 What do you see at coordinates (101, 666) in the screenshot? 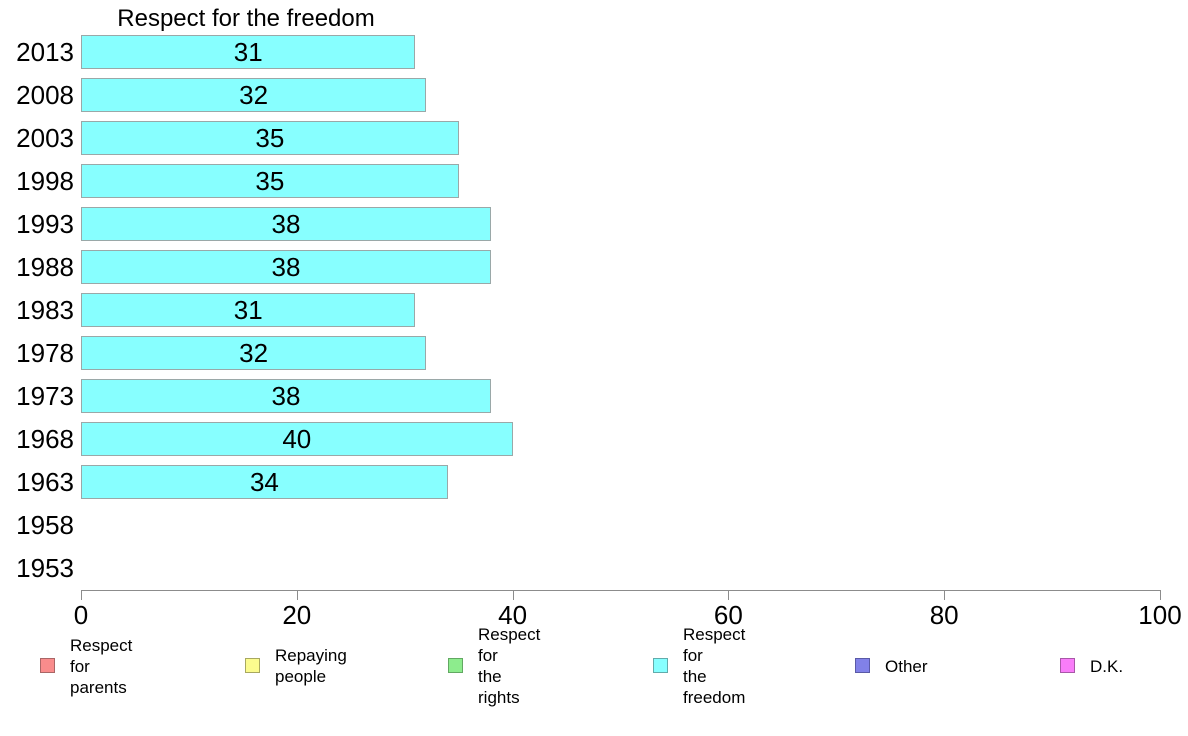
I see `legend-item-label: Respect for parents` at bounding box center [101, 666].